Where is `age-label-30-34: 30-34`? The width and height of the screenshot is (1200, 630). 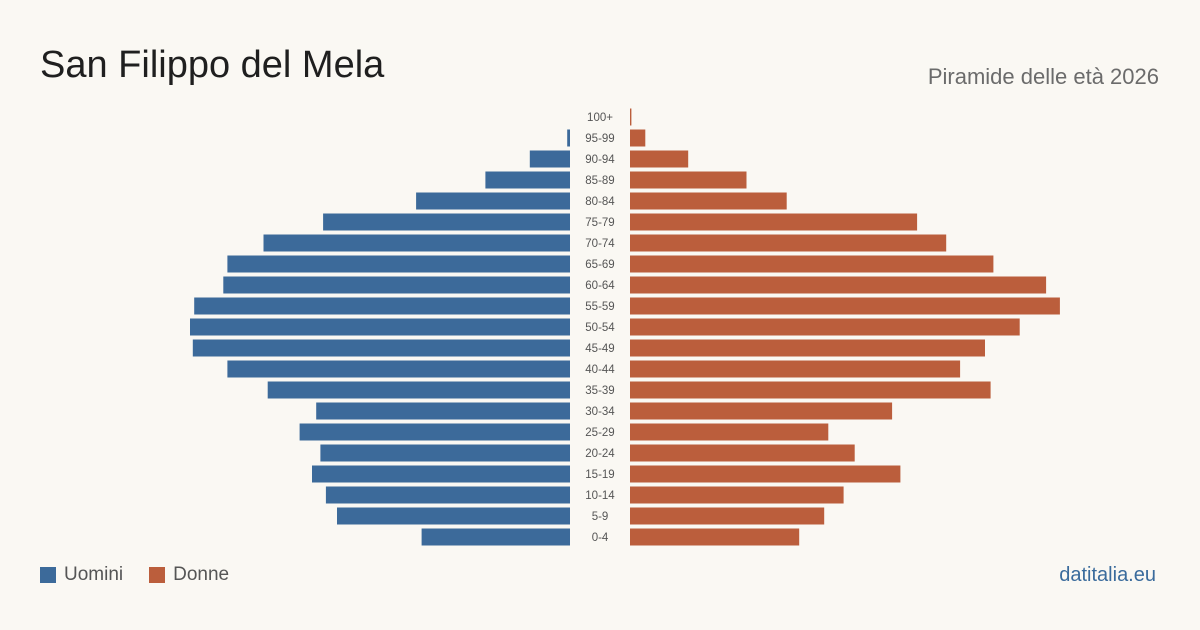
age-label-30-34: 30-34 is located at coordinates (600, 412).